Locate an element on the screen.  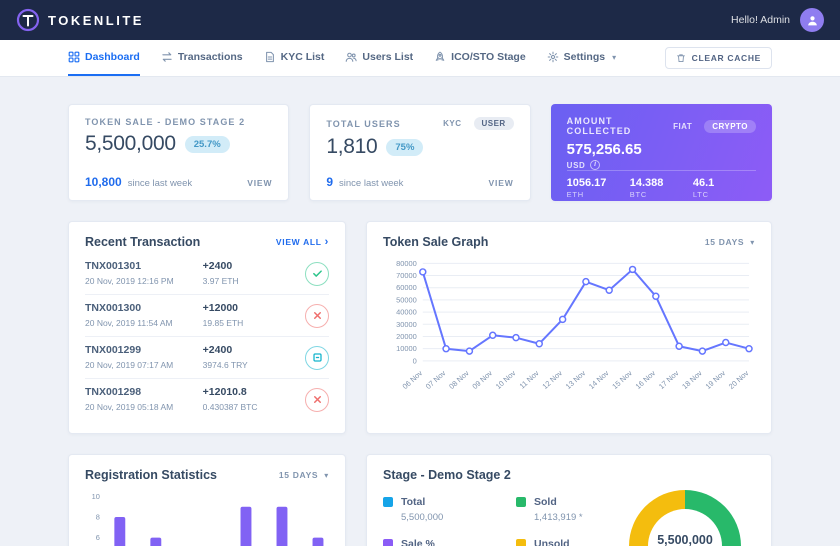
svg-text: 06 Nov is located at coordinates (413, 379).